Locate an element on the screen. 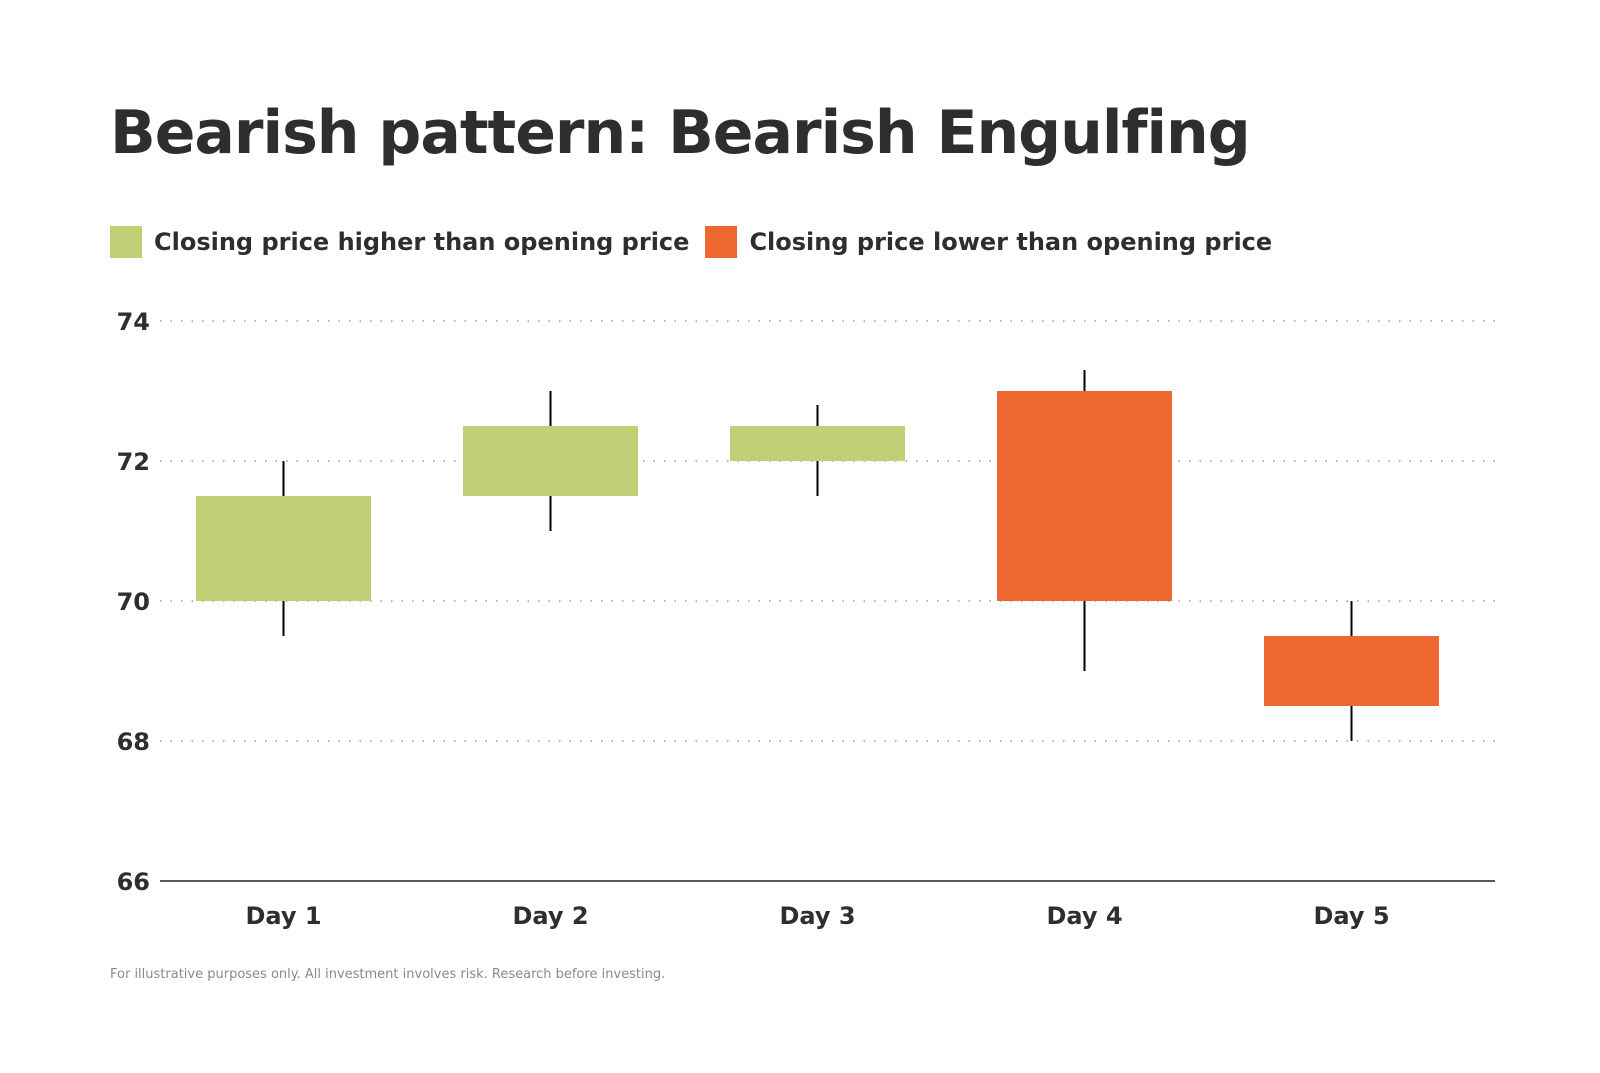 Image resolution: width=1600 pixels, height=1073 pixels. chart-title: Bearish pattern: Bearish Engulfing is located at coordinates (680, 133).